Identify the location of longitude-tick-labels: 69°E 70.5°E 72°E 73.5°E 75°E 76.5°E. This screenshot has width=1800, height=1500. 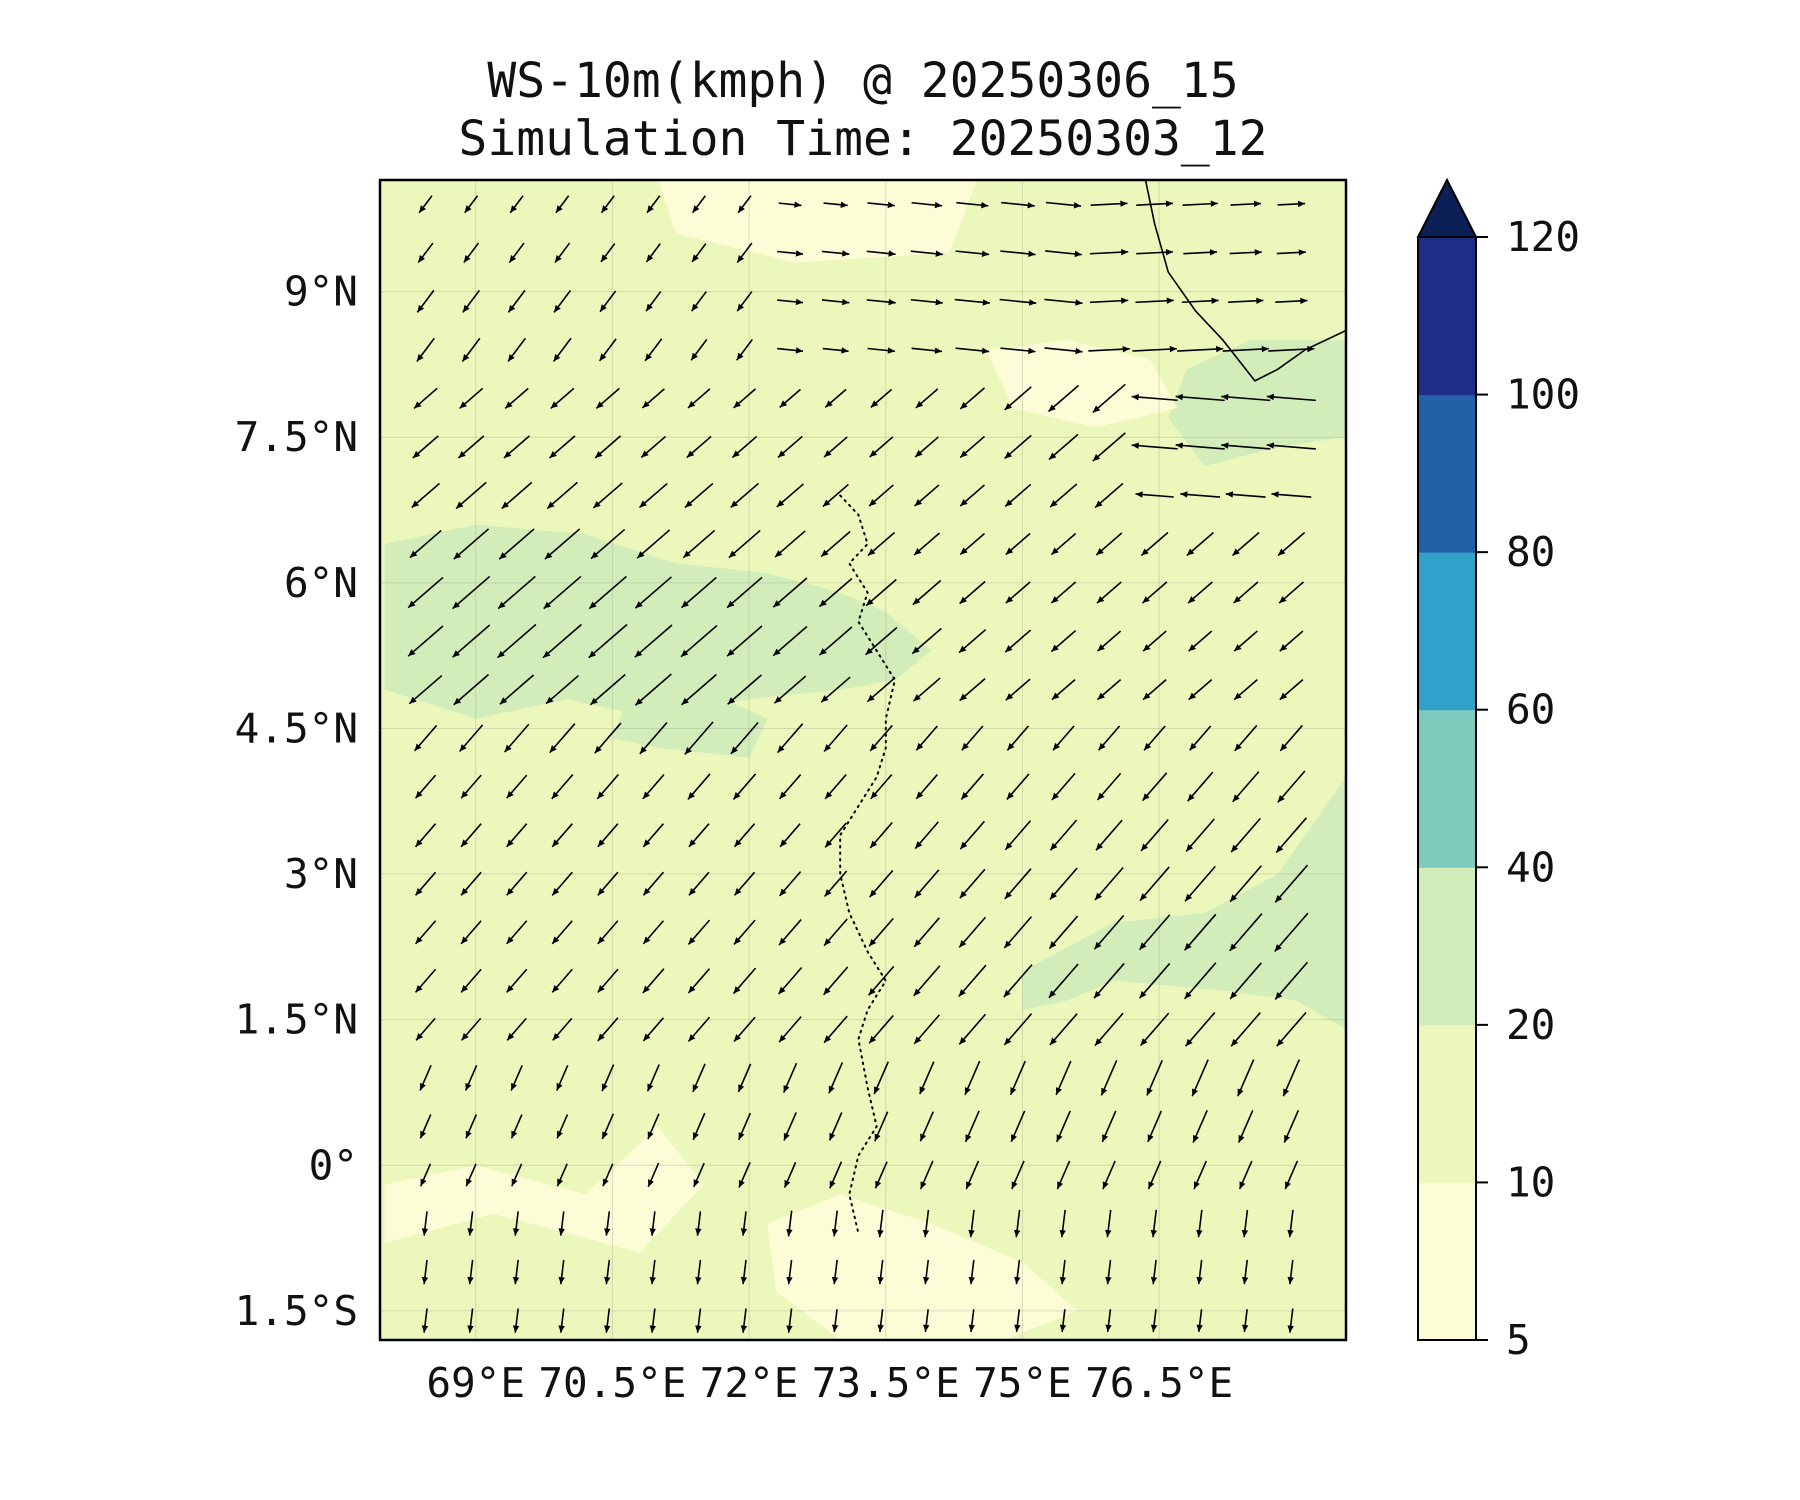
(829, 1383).